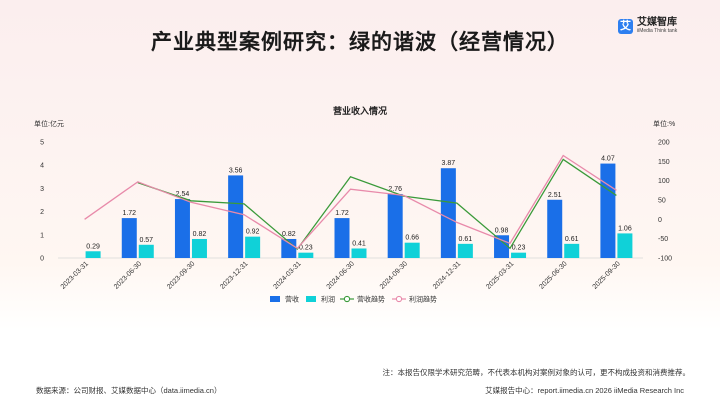 This screenshot has height=405, width=720. Describe the element at coordinates (42, 189) in the screenshot. I see `y-left-tick-label: 3` at that location.